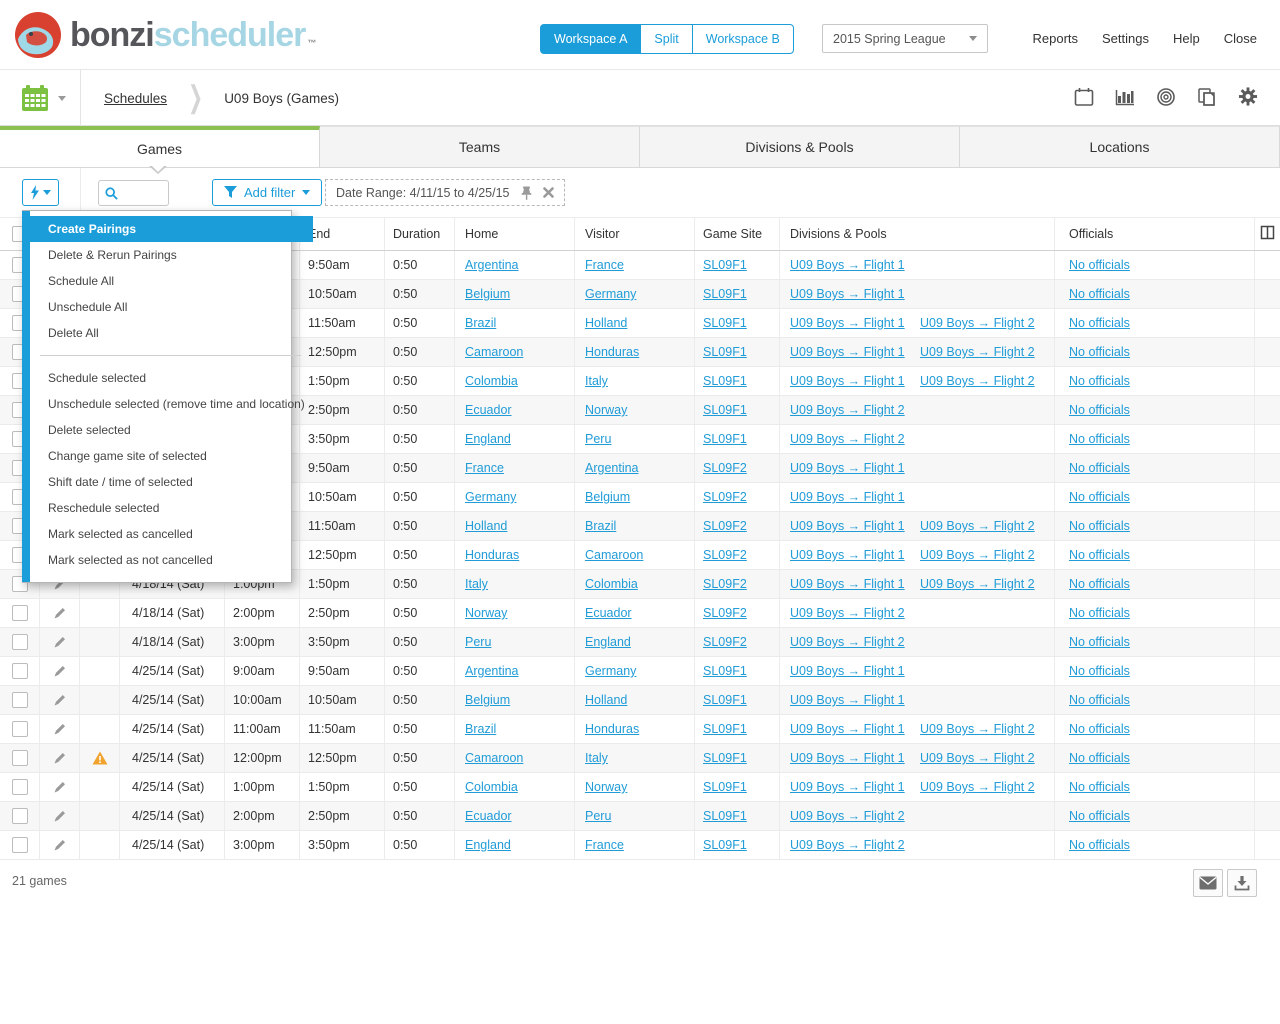  What do you see at coordinates (486, 526) in the screenshot?
I see `home-team-link: Holland` at bounding box center [486, 526].